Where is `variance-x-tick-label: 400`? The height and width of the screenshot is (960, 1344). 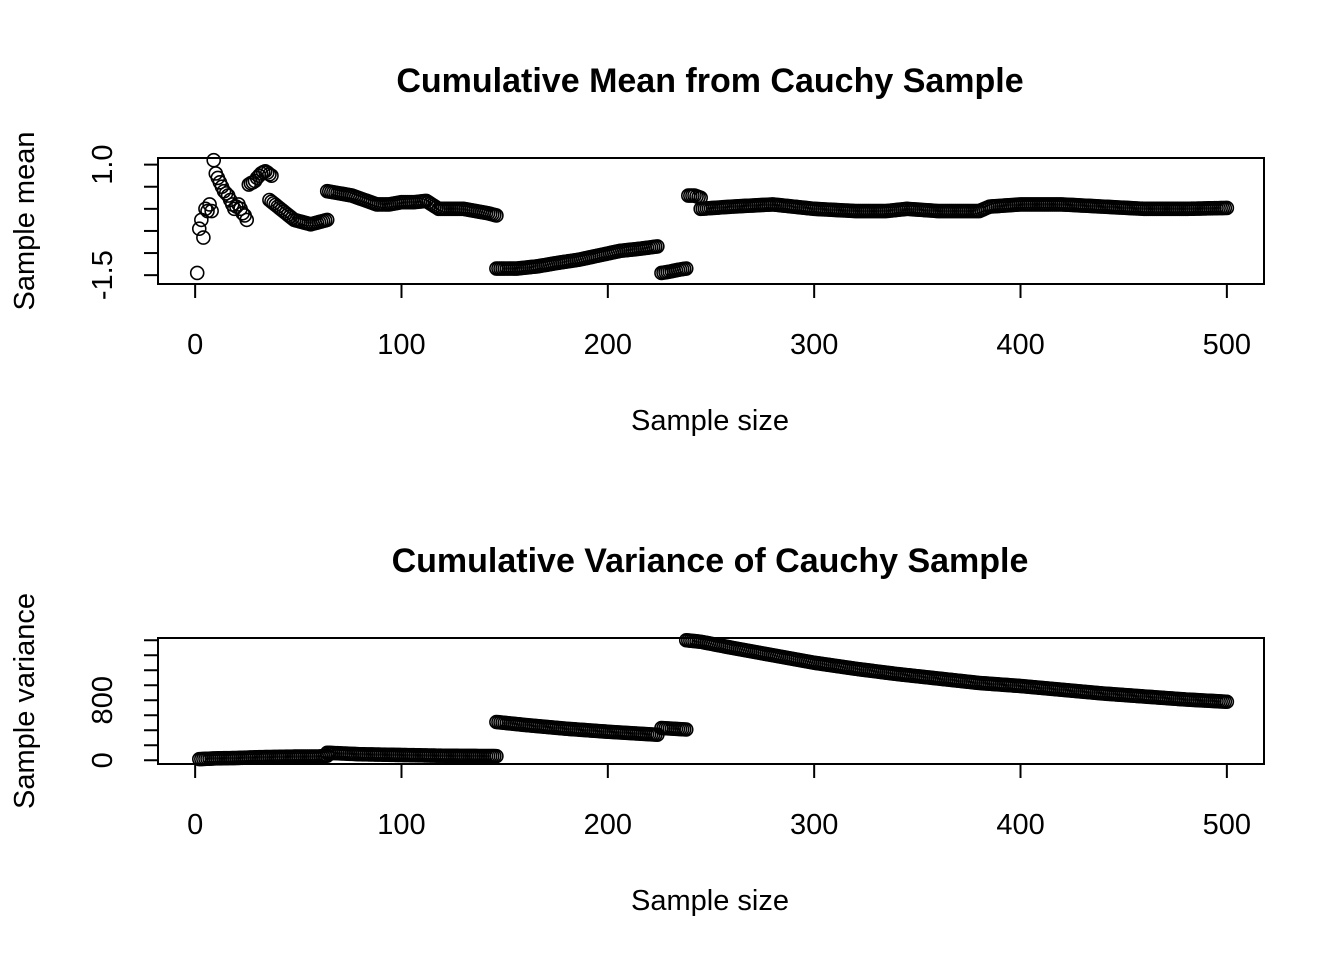
variance-x-tick-label: 400 is located at coordinates (1020, 825).